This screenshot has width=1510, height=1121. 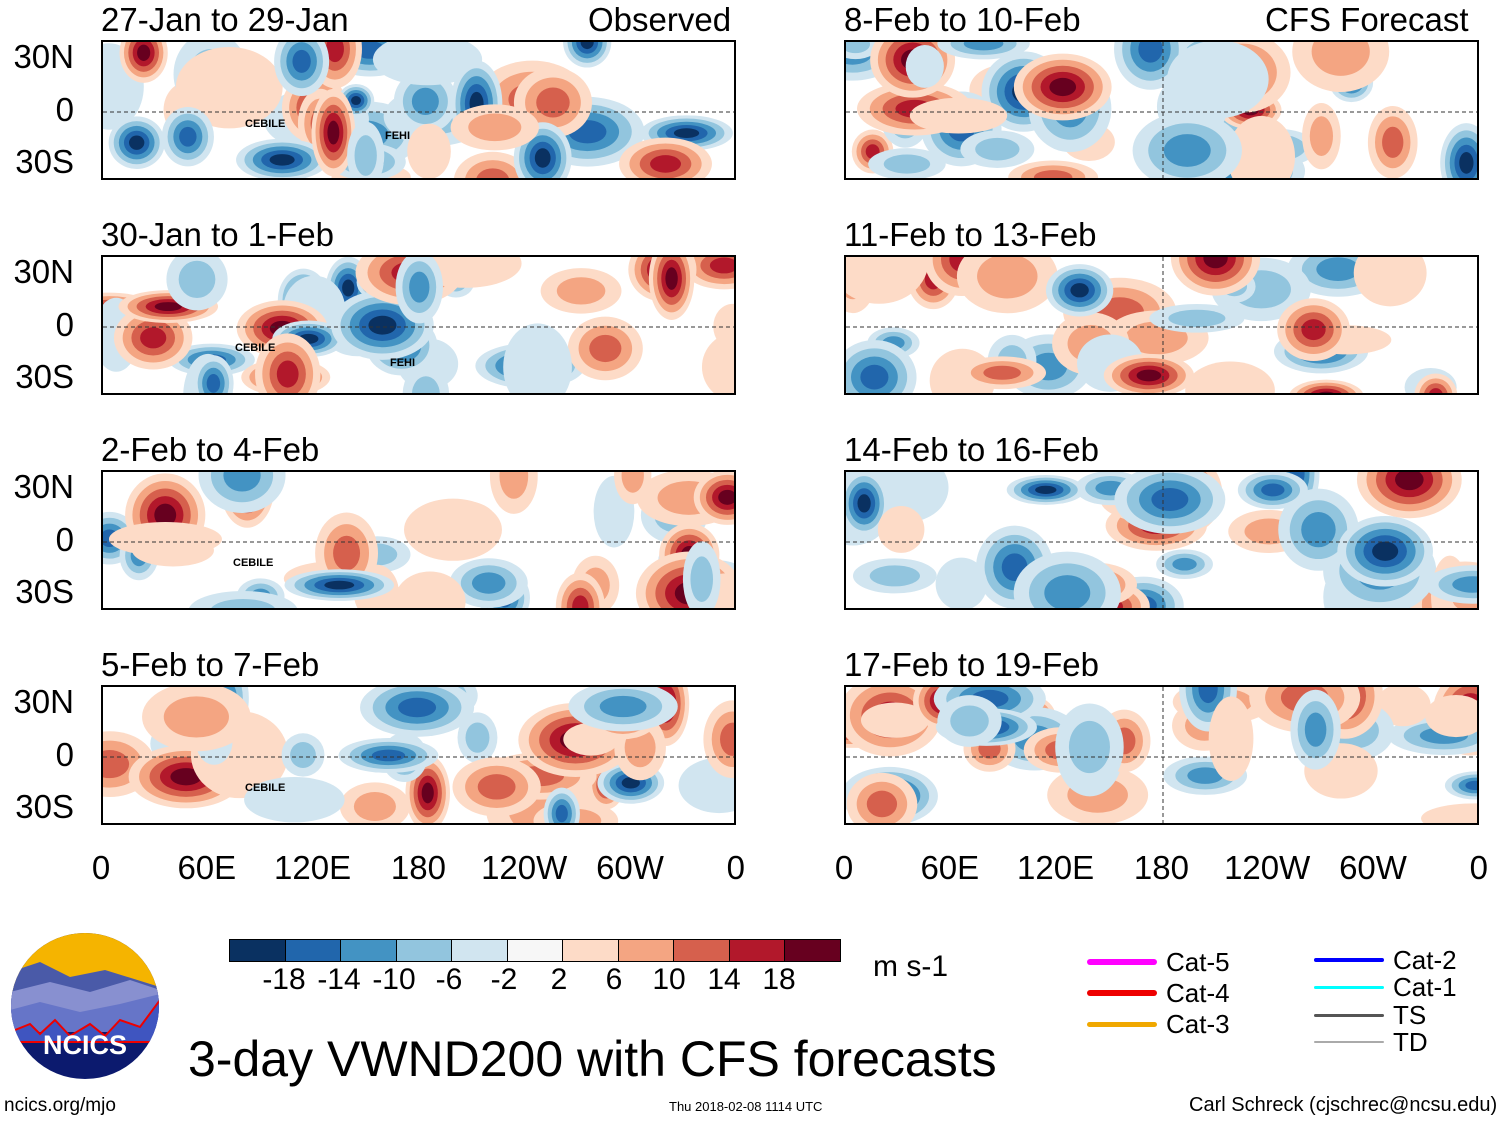 I want to click on panel-title: 27-Jan to 29-Jan, so click(x=225, y=19).